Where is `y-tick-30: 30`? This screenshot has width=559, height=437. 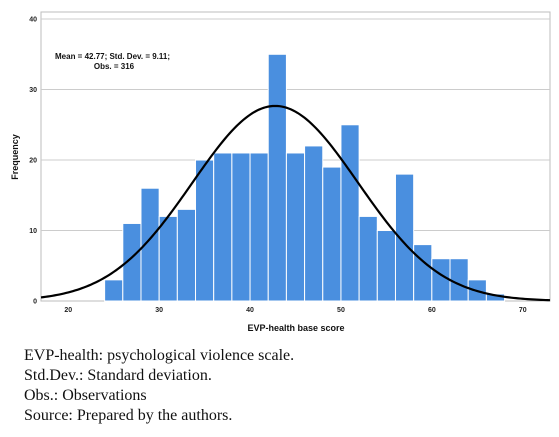 y-tick-30: 30 is located at coordinates (33, 90).